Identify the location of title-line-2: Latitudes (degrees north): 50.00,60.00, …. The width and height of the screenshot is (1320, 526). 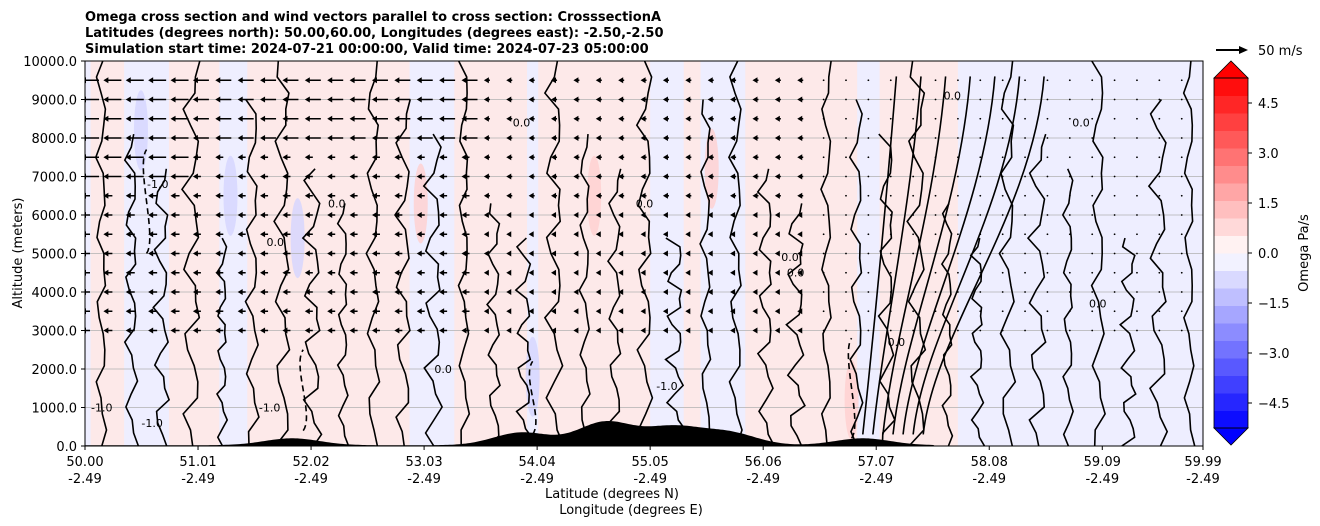
(374, 33).